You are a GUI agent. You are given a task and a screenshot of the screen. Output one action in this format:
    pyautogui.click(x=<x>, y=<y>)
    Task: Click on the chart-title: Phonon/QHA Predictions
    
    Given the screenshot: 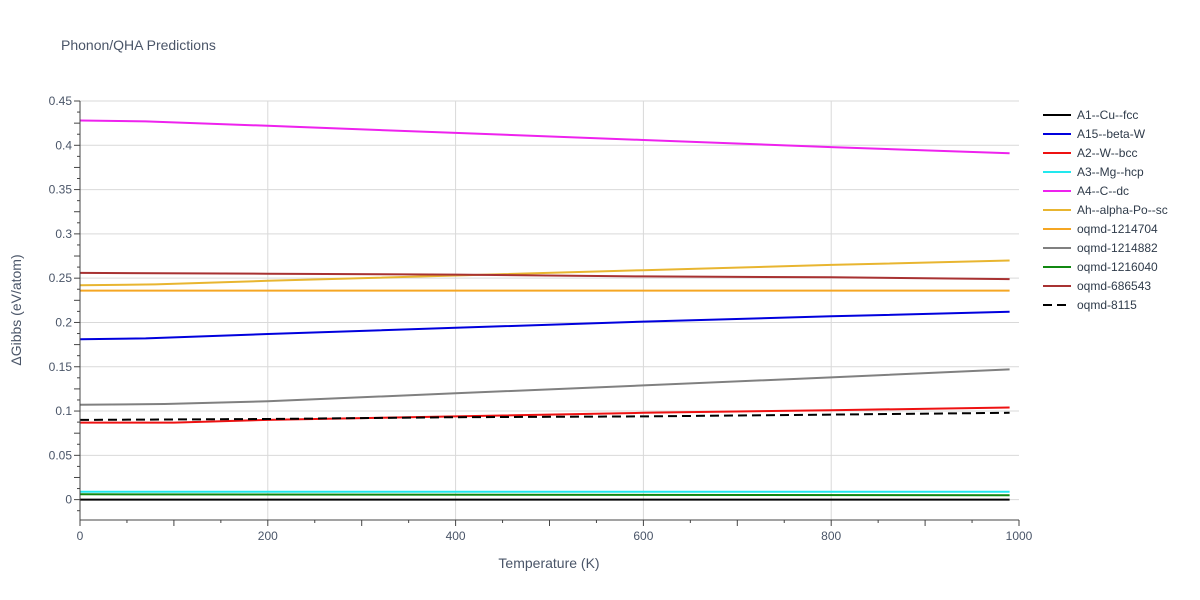 What is the action you would take?
    pyautogui.click(x=138, y=45)
    